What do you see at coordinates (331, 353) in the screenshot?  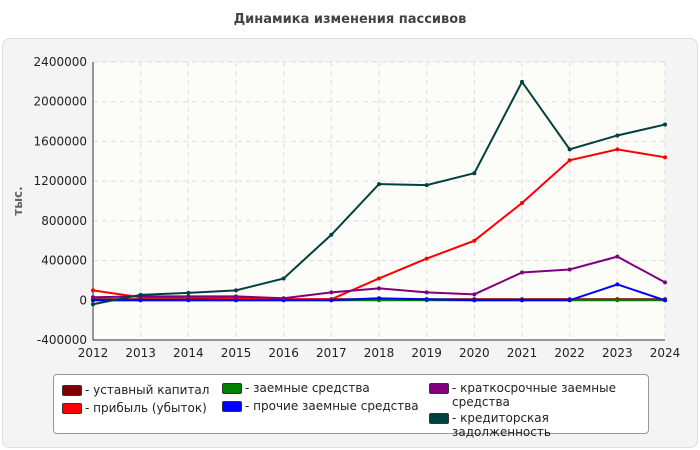 I see `x-tick-label: 2017` at bounding box center [331, 353].